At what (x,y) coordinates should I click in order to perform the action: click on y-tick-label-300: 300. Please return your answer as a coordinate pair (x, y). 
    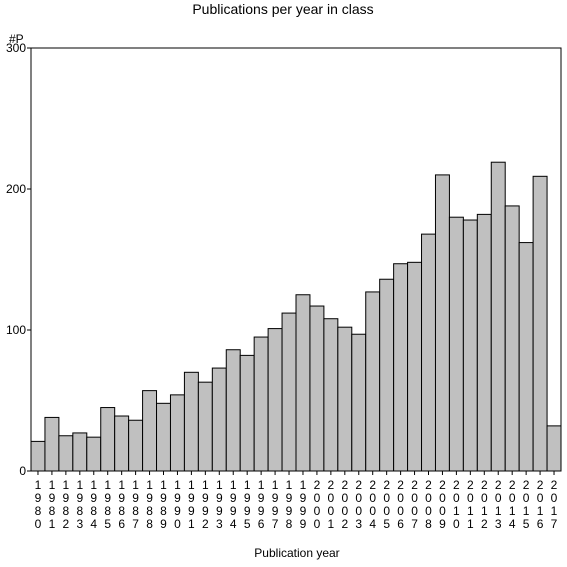
    Looking at the image, I should click on (16, 48).